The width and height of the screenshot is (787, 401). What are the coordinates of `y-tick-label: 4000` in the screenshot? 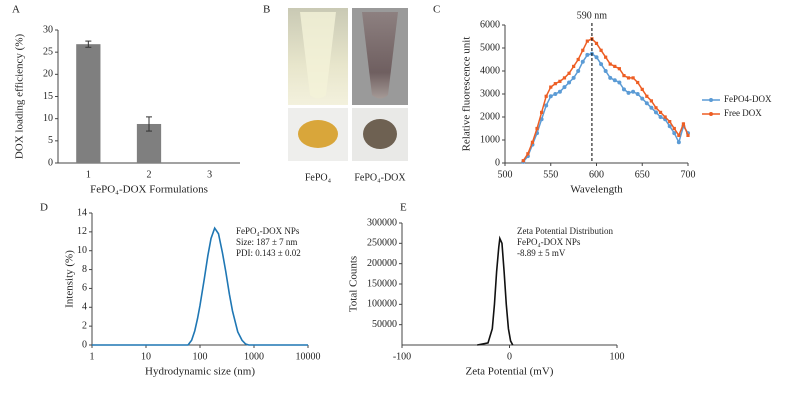 It's located at (490, 70).